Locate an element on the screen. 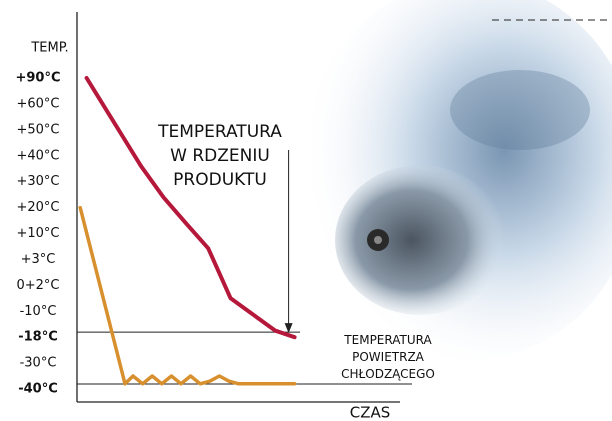 Image resolution: width=612 pixels, height=421 pixels. y-tick-label: +3°C is located at coordinates (38, 259).